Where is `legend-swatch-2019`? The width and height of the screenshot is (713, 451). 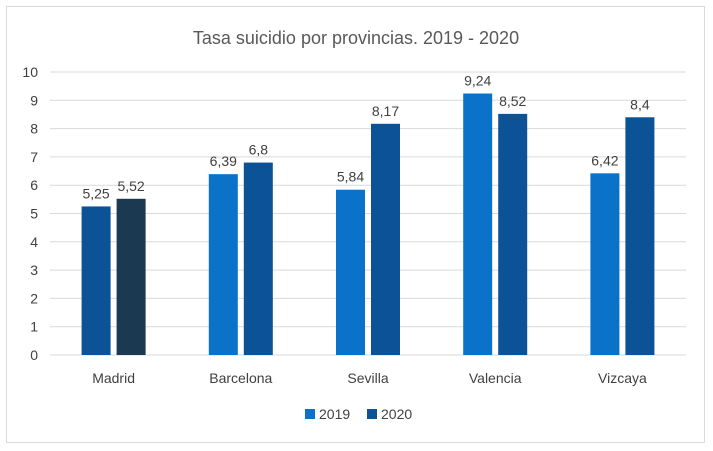
legend-swatch-2019 is located at coordinates (310, 414).